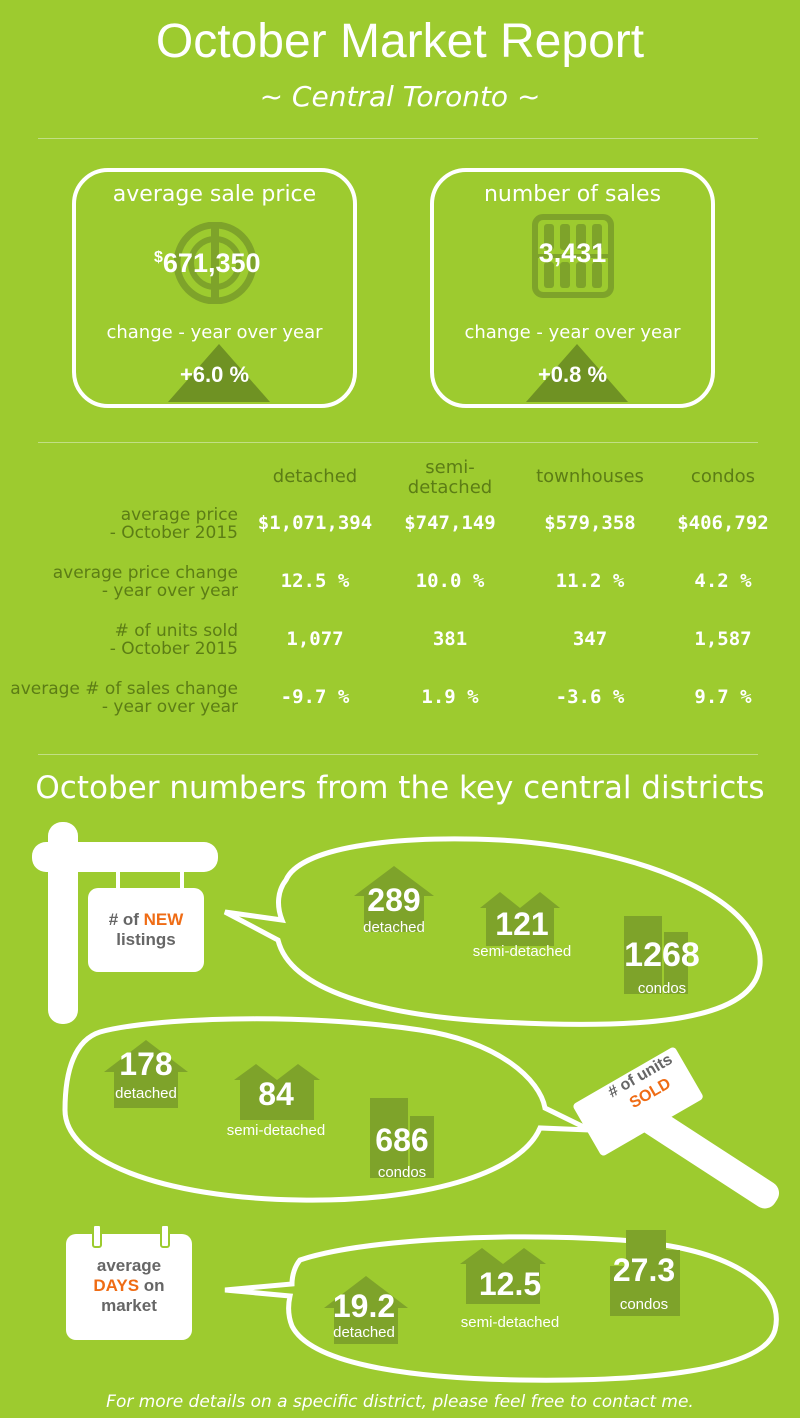 The image size is (800, 1418). I want to click on currency-symbol: $, so click(158, 257).